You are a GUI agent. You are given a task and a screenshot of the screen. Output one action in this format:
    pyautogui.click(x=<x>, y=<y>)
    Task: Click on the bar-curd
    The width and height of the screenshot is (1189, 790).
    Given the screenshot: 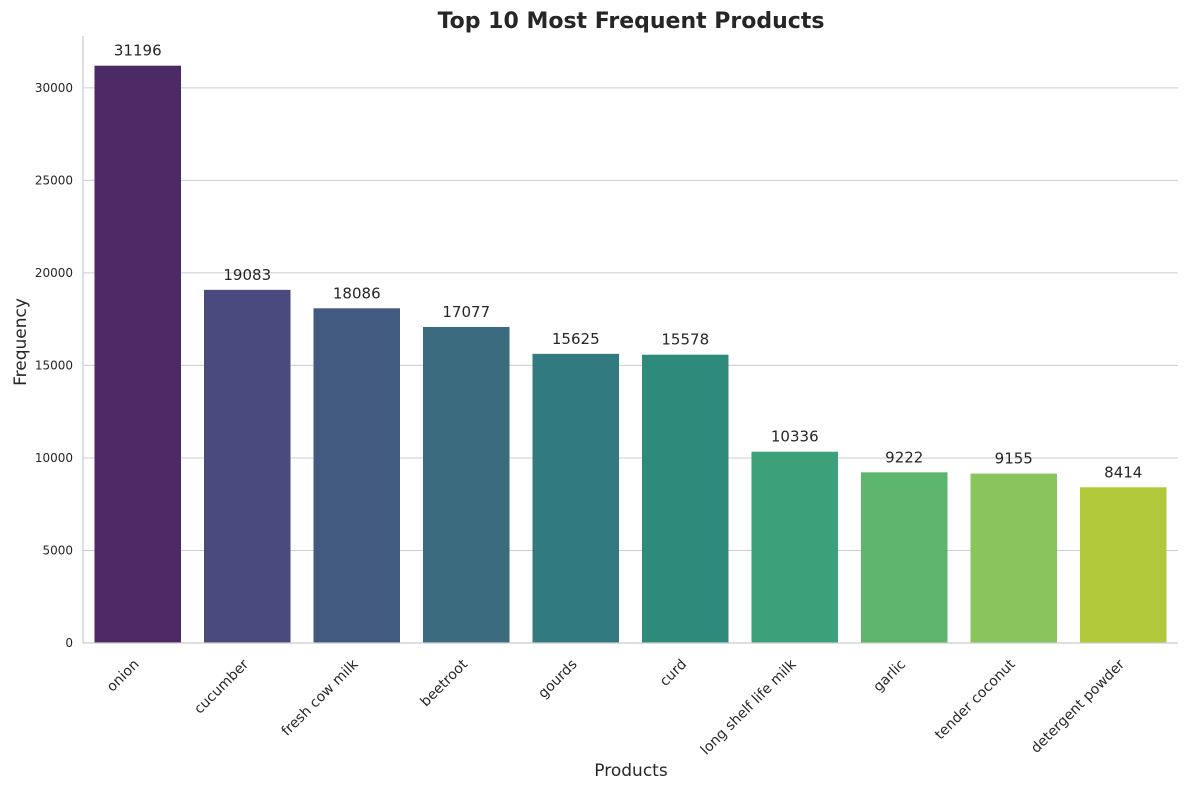 What is the action you would take?
    pyautogui.click(x=685, y=498)
    